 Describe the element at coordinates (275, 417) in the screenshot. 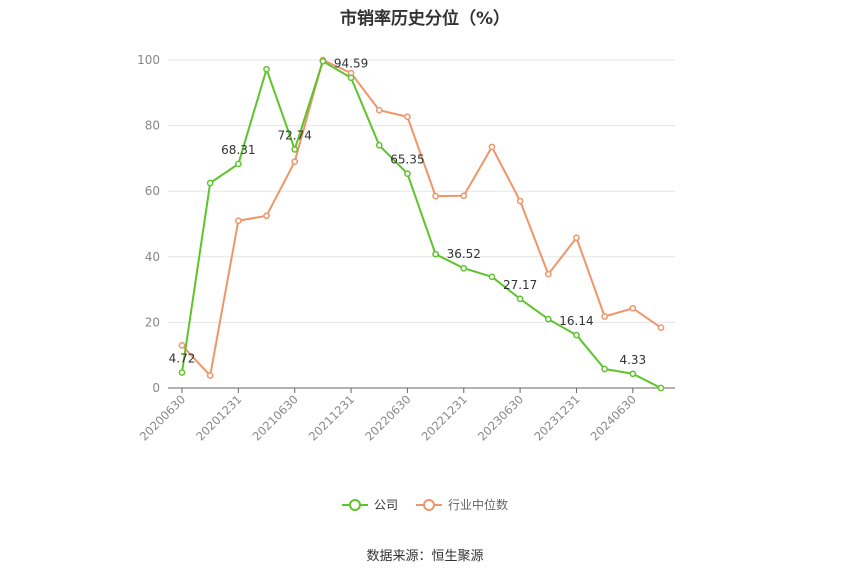

I see `x-tick-label: 20210630` at that location.